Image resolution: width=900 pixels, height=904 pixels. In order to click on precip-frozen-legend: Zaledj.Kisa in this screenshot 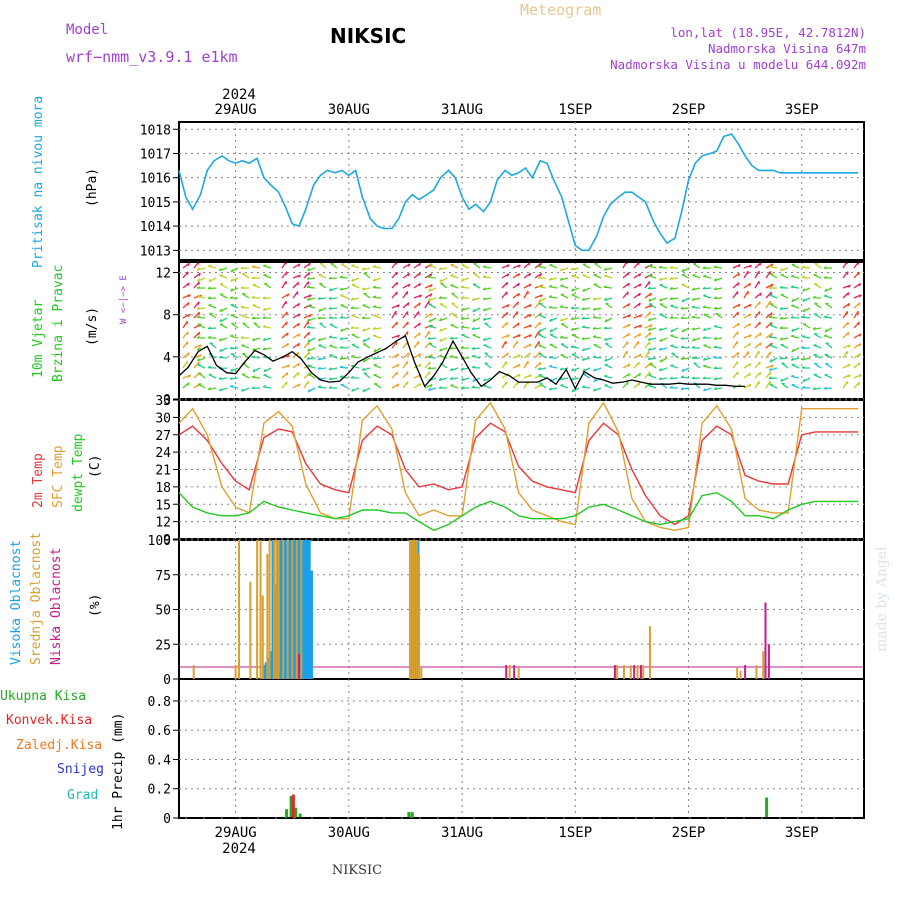, I will do `click(59, 745)`.